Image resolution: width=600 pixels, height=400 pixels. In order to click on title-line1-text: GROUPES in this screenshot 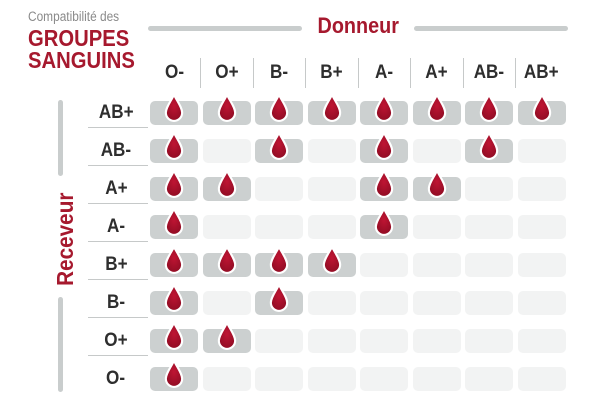, I will do `click(79, 37)`.